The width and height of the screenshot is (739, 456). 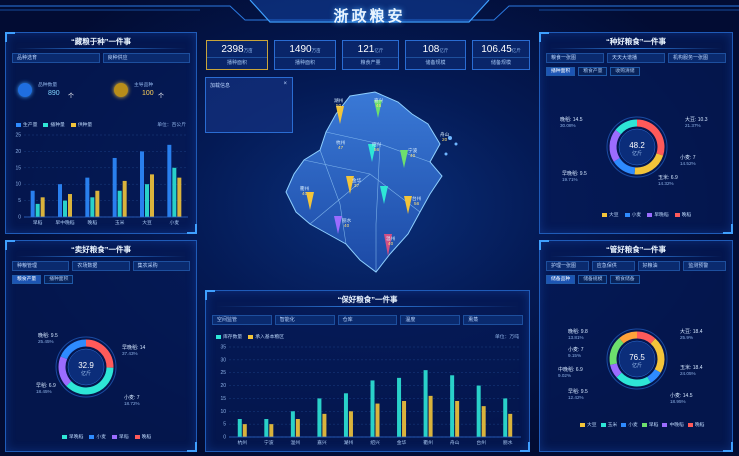 What do you see at coordinates (697, 58) in the screenshot?
I see `chip-2: 机构服务一张图` at bounding box center [697, 58].